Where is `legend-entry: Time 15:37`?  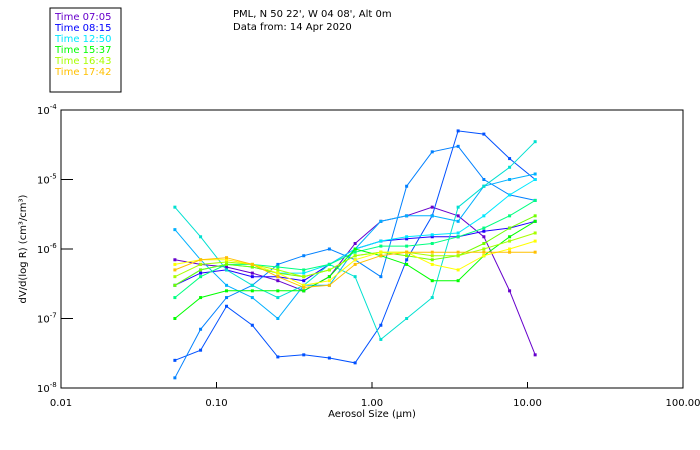 legend-entry: Time 15:37 is located at coordinates (82, 50).